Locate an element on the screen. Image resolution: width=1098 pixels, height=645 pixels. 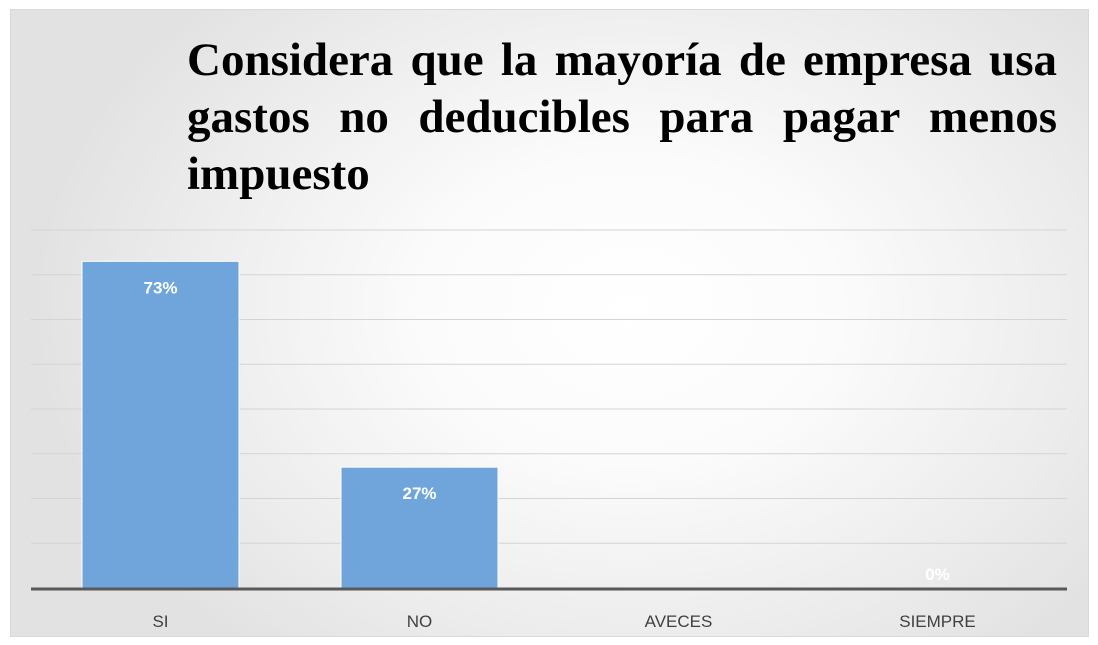
x-tick-label-si: SI is located at coordinates (160, 621).